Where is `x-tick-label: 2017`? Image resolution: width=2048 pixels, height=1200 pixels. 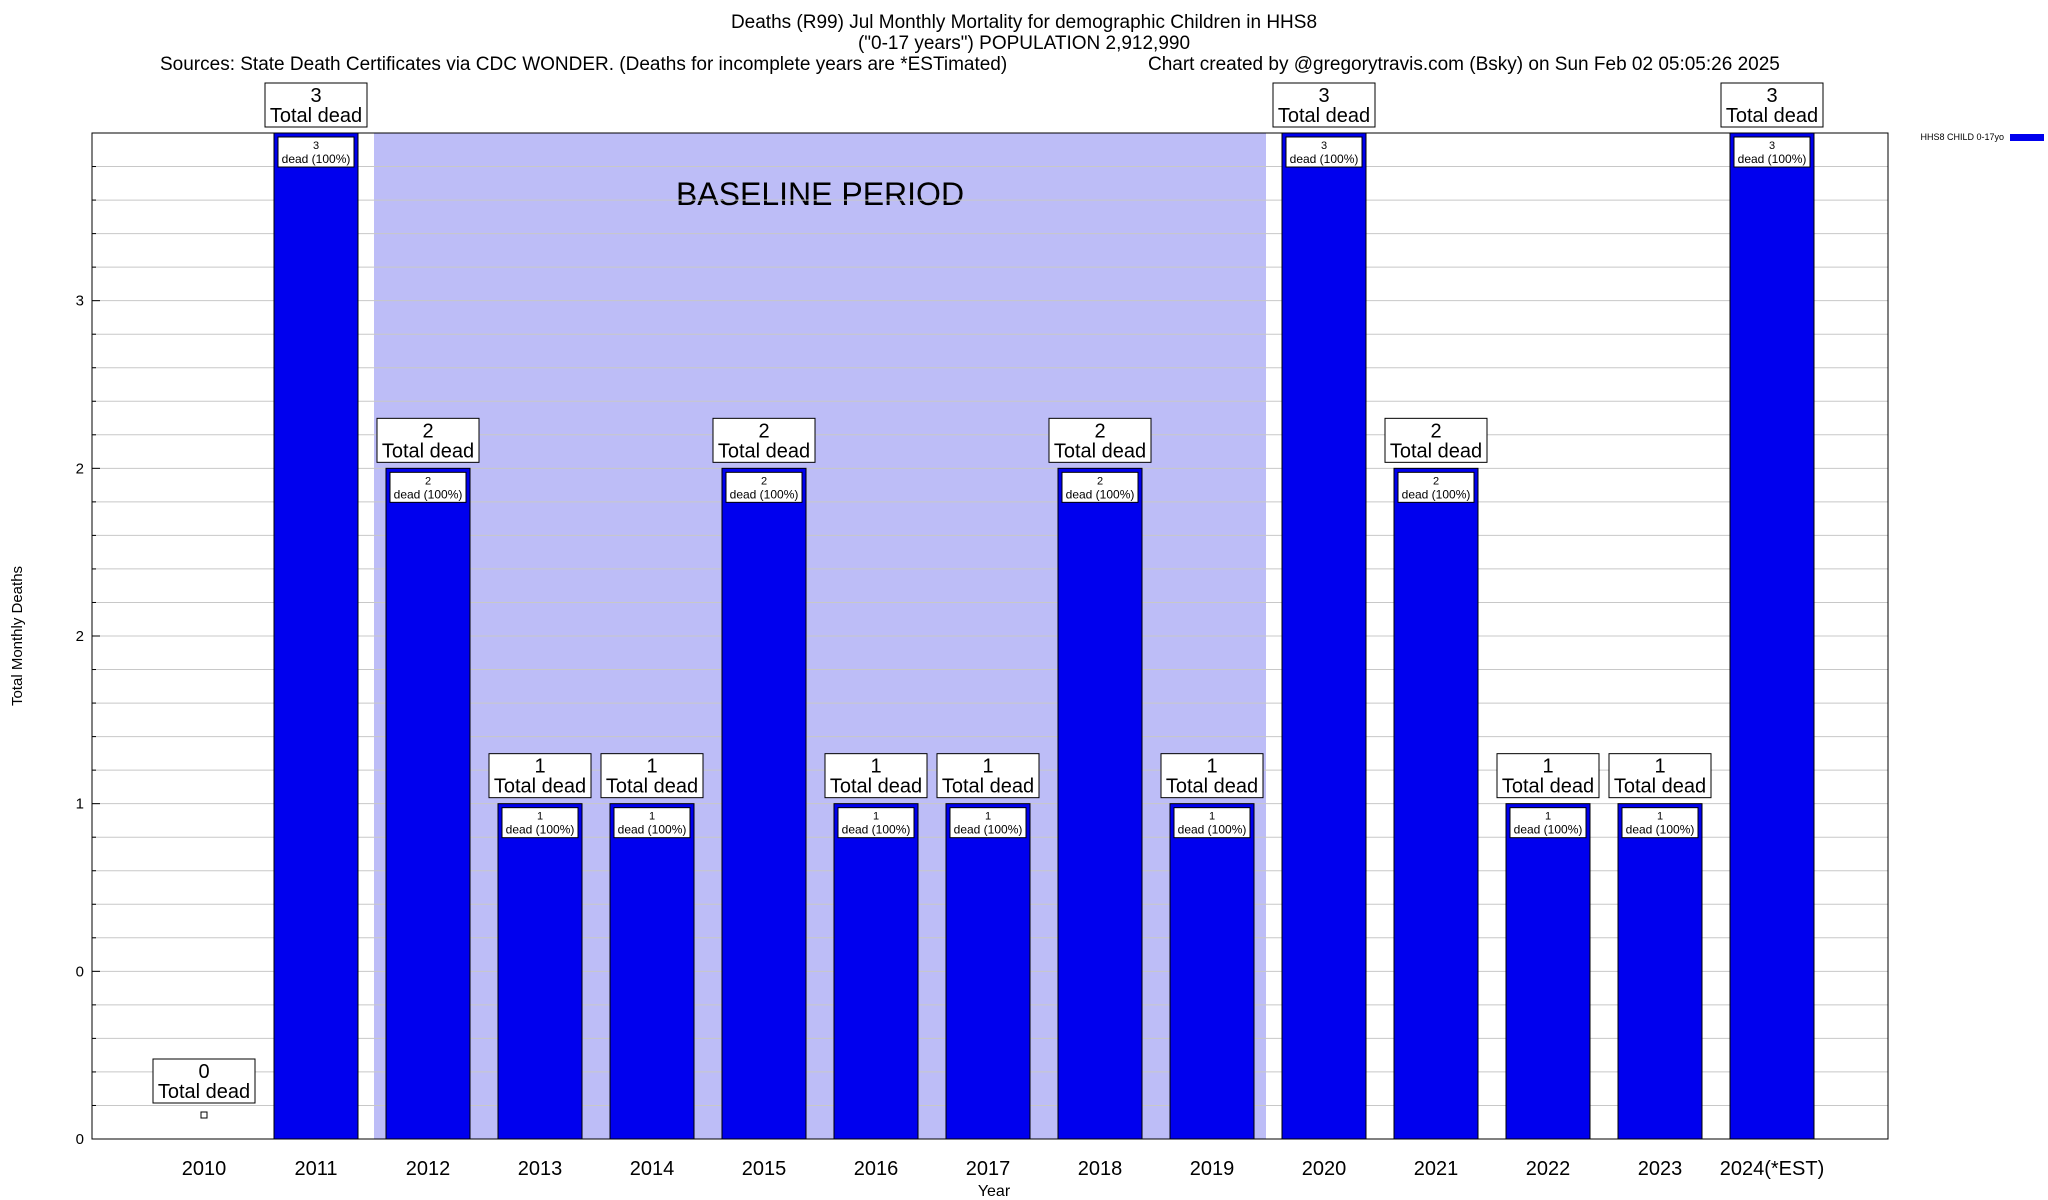
x-tick-label: 2017 is located at coordinates (988, 1169).